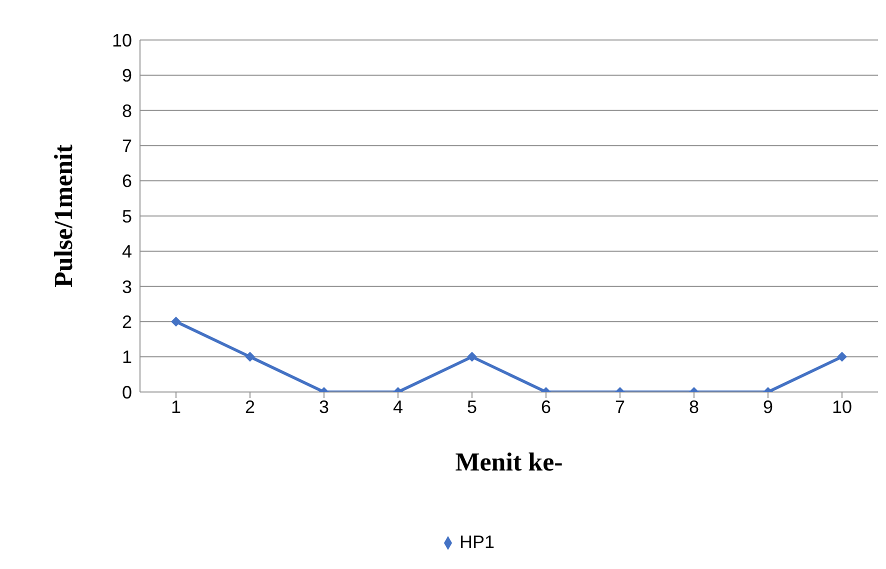 This screenshot has height=569, width=886. I want to click on x-tick-label: 8, so click(694, 406).